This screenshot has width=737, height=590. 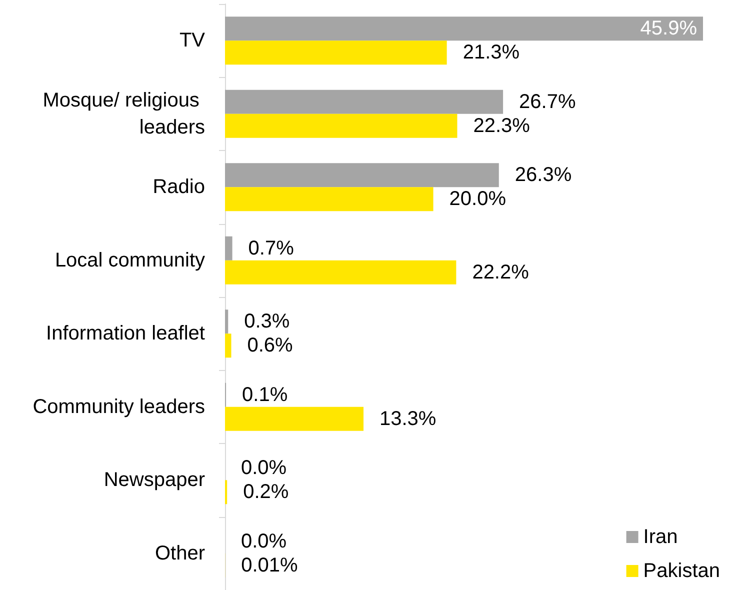 What do you see at coordinates (267, 321) in the screenshot?
I see `data-label: 0.3%` at bounding box center [267, 321].